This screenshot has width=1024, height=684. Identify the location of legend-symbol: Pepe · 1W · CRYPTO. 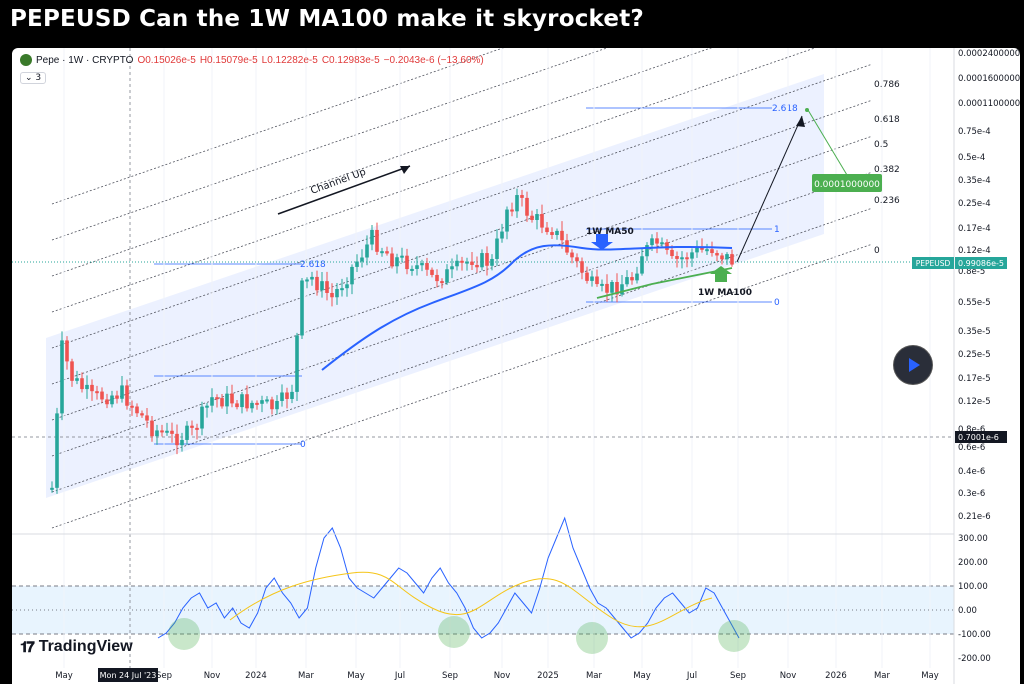
(85, 60).